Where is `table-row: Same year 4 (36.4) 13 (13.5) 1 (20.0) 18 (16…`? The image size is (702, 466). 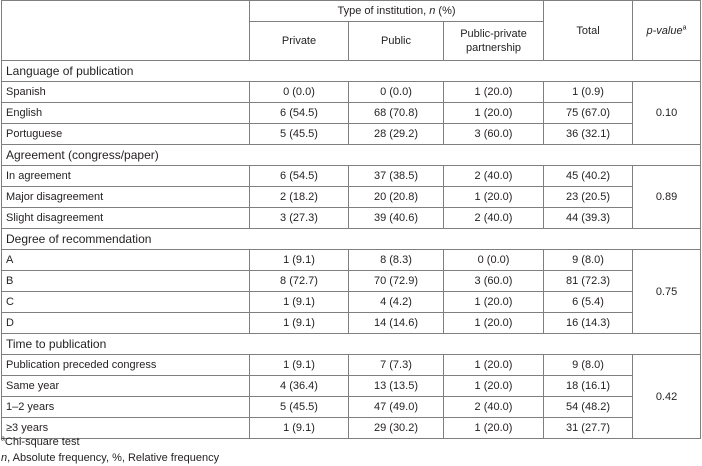
table-row: Same year 4 (36.4) 13 (13.5) 1 (20.0) 18 (16… is located at coordinates (351, 386).